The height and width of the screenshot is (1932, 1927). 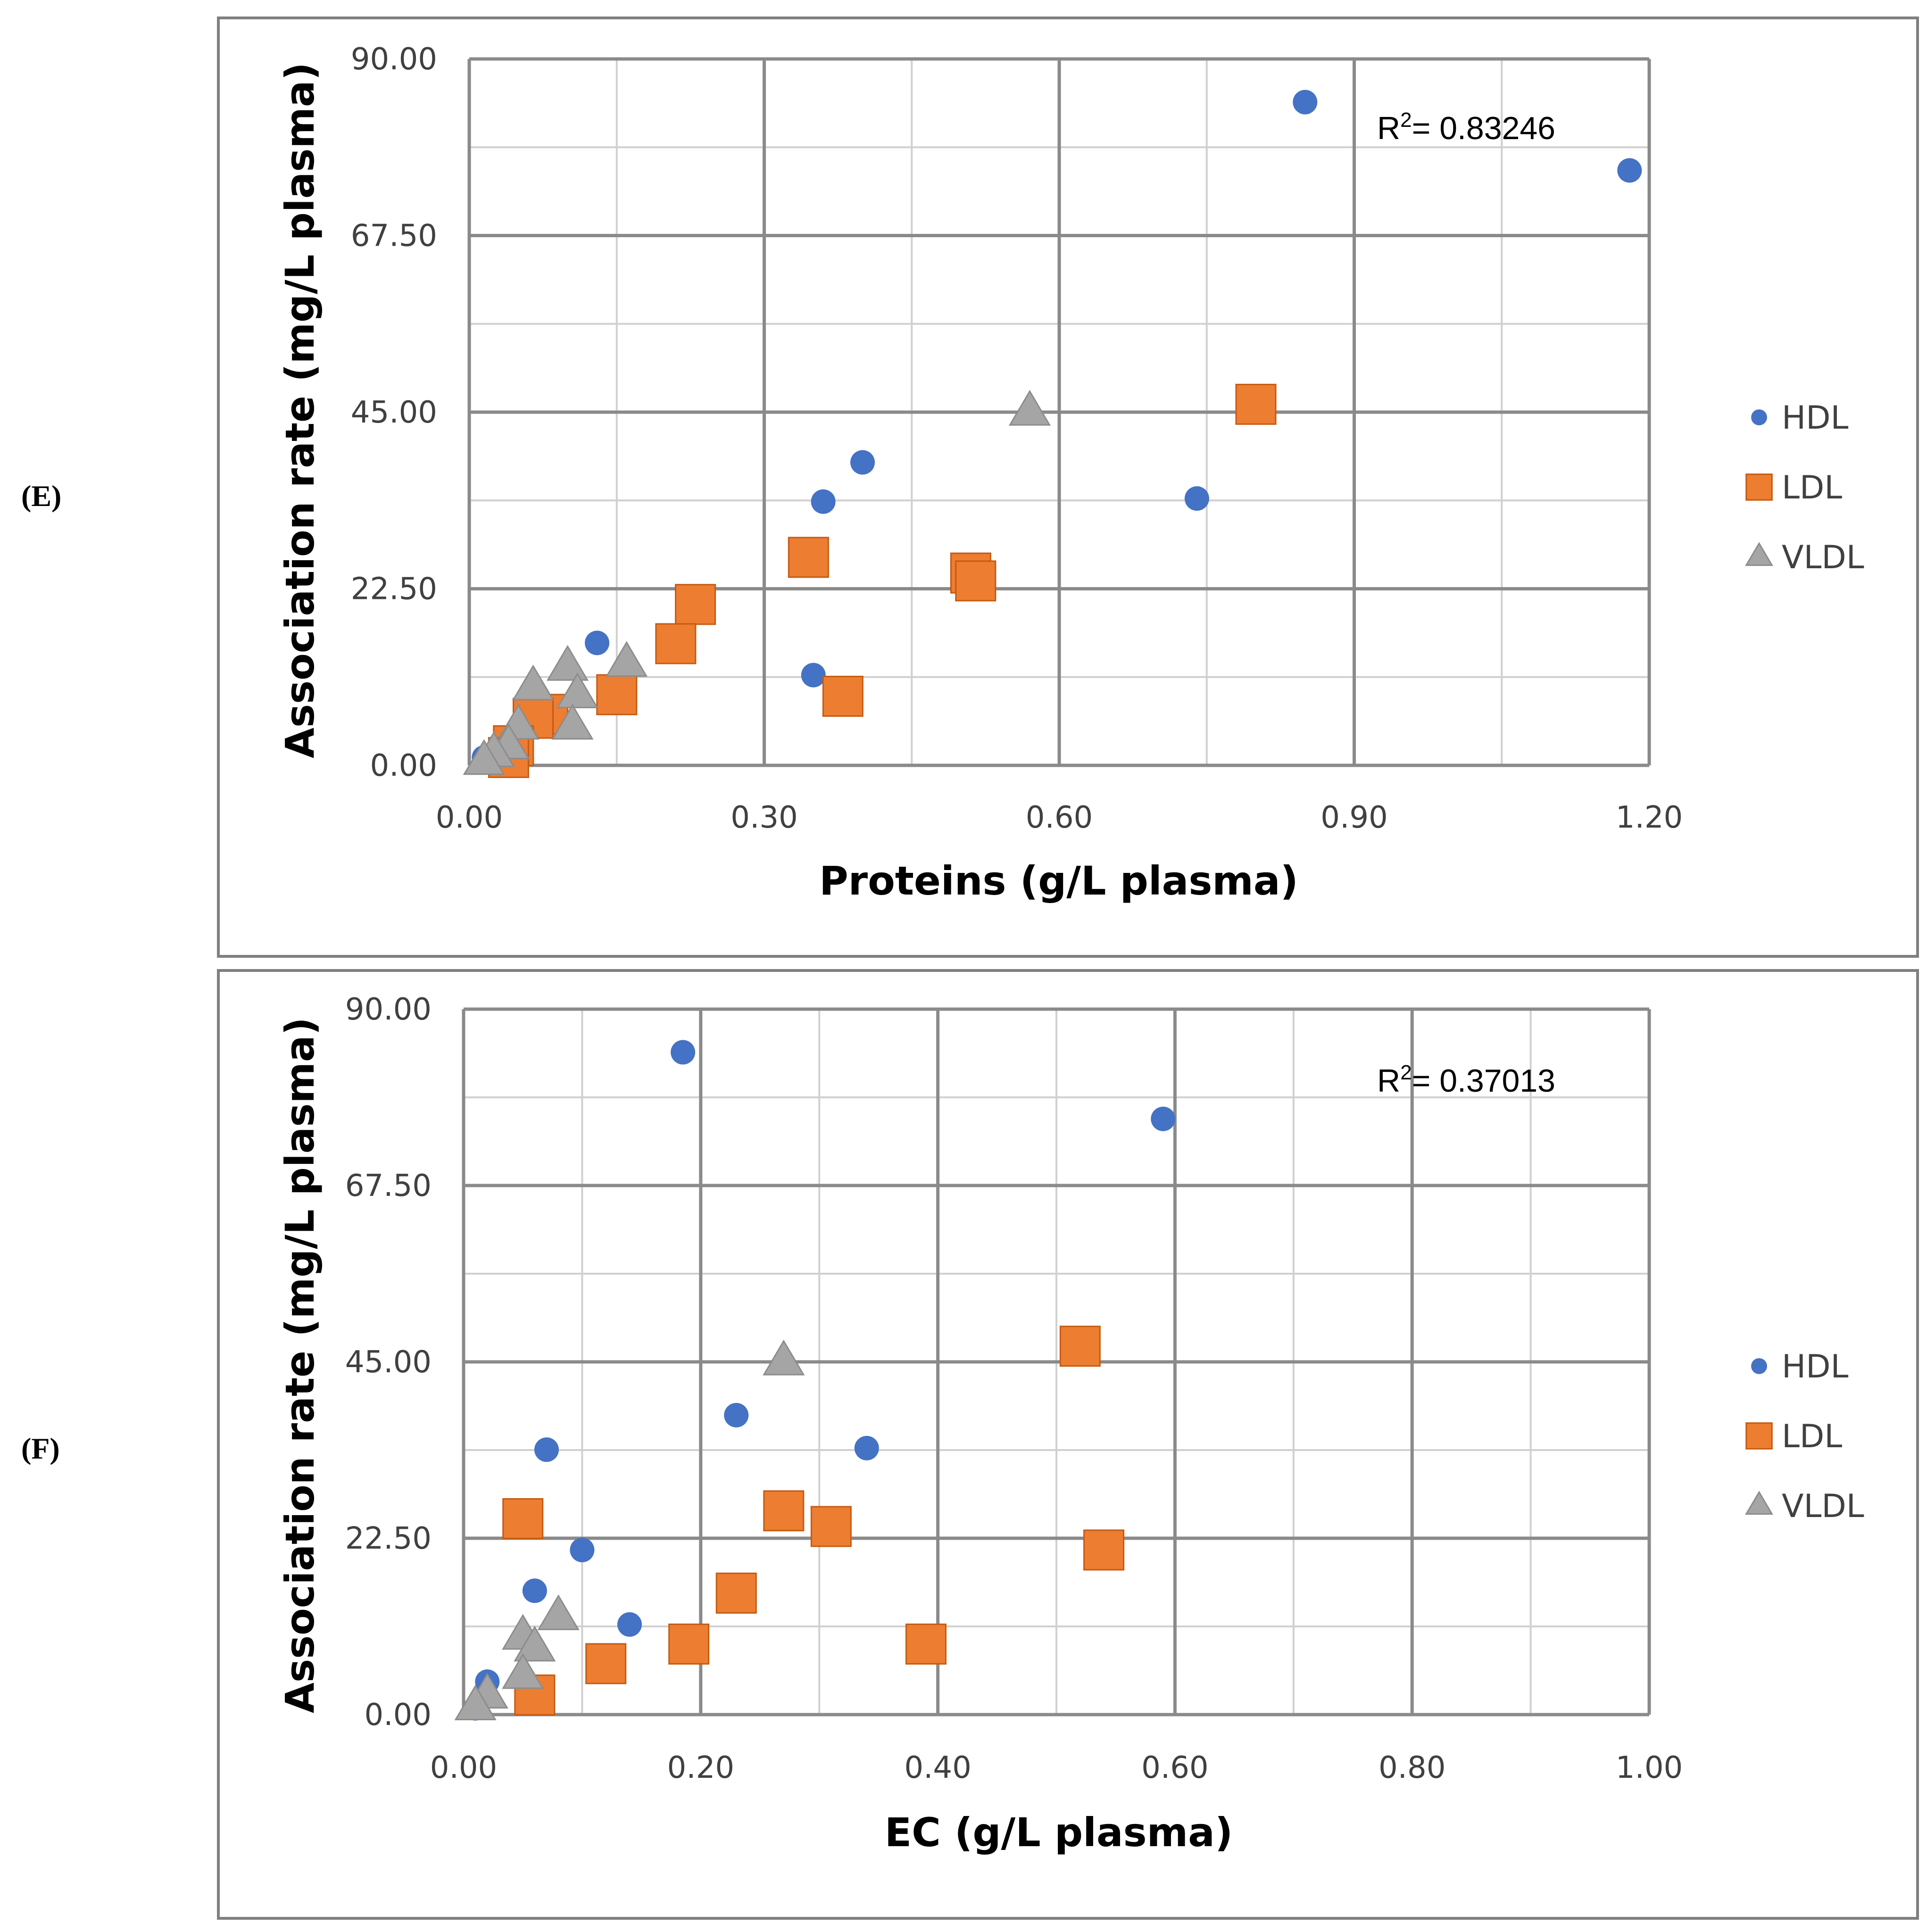 What do you see at coordinates (1412, 1767) in the screenshot?
I see `x-tick-label: 0.80` at bounding box center [1412, 1767].